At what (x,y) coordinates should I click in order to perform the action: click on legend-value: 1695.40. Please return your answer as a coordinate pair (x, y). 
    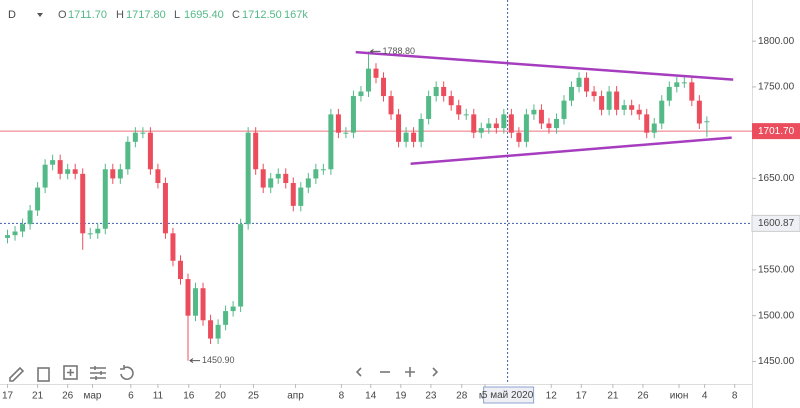
    Looking at the image, I should click on (204, 15).